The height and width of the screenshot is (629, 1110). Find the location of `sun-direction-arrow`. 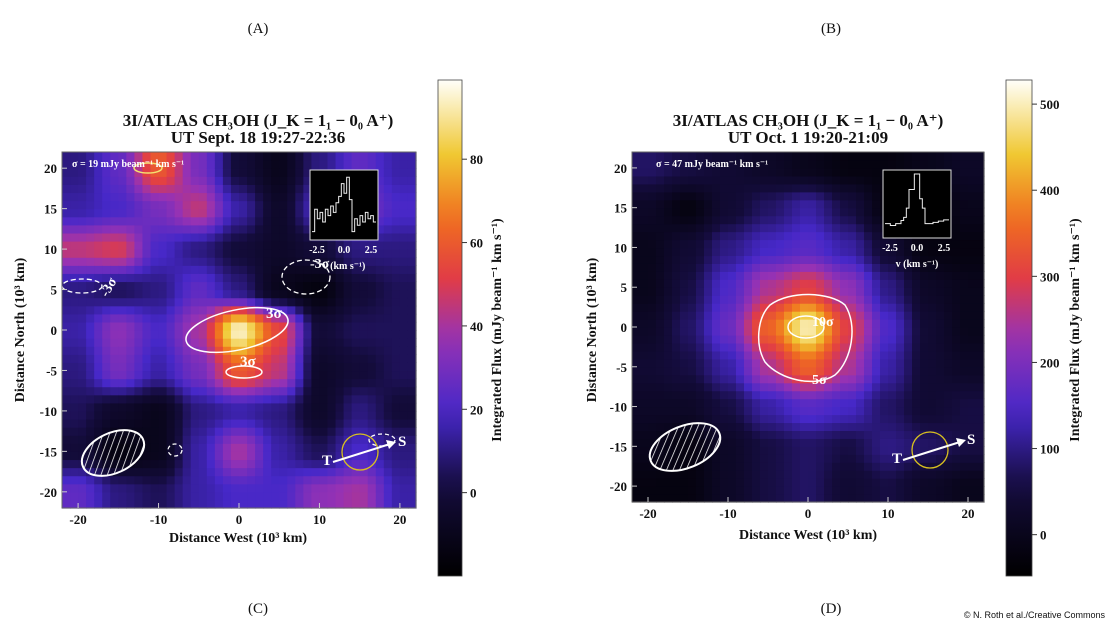

sun-direction-arrow is located at coordinates (361, 453).